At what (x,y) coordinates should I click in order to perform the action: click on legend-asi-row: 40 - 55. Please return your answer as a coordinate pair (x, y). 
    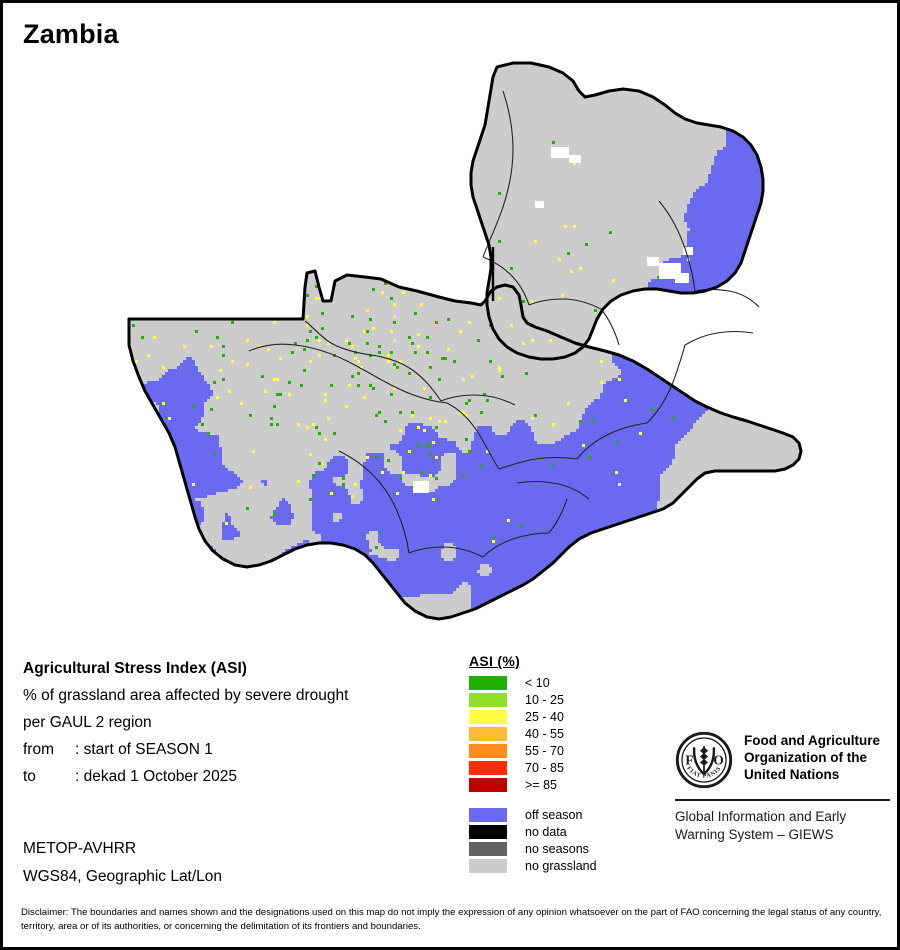
    Looking at the image, I should click on (559, 733).